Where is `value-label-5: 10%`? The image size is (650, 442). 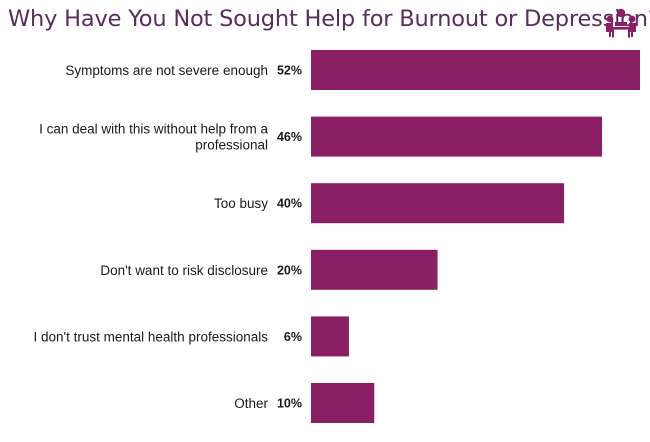 value-label-5: 10% is located at coordinates (289, 404).